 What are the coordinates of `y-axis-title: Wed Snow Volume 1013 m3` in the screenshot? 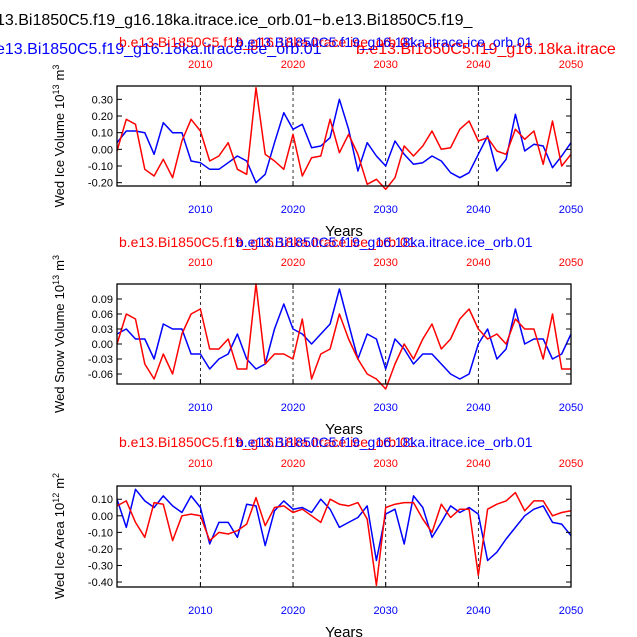 It's located at (59, 334).